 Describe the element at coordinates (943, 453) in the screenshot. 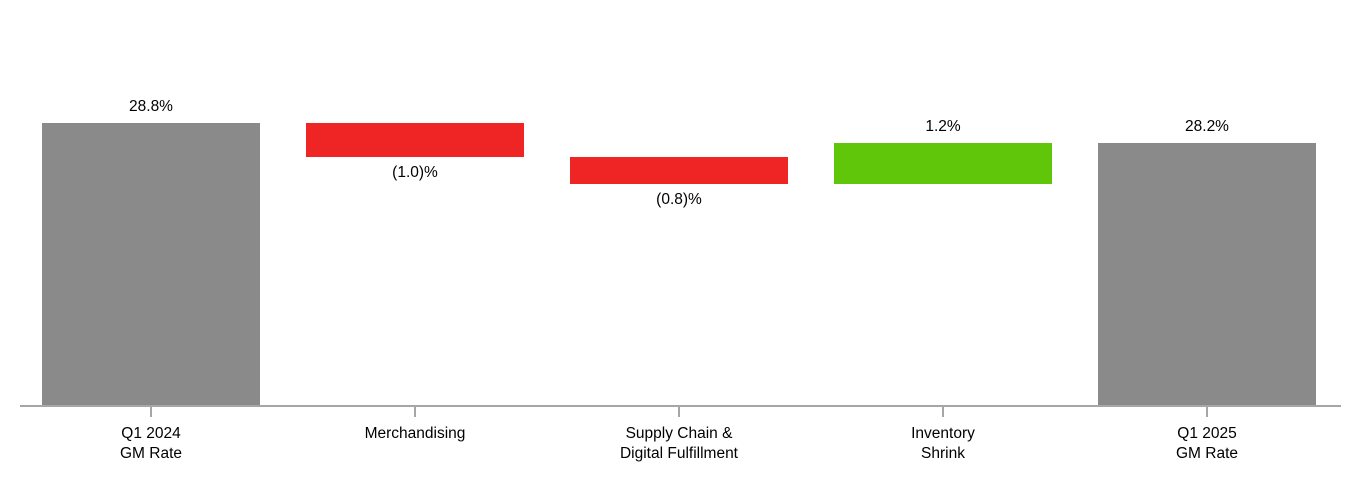

I see `category-label-line: Shrink` at that location.